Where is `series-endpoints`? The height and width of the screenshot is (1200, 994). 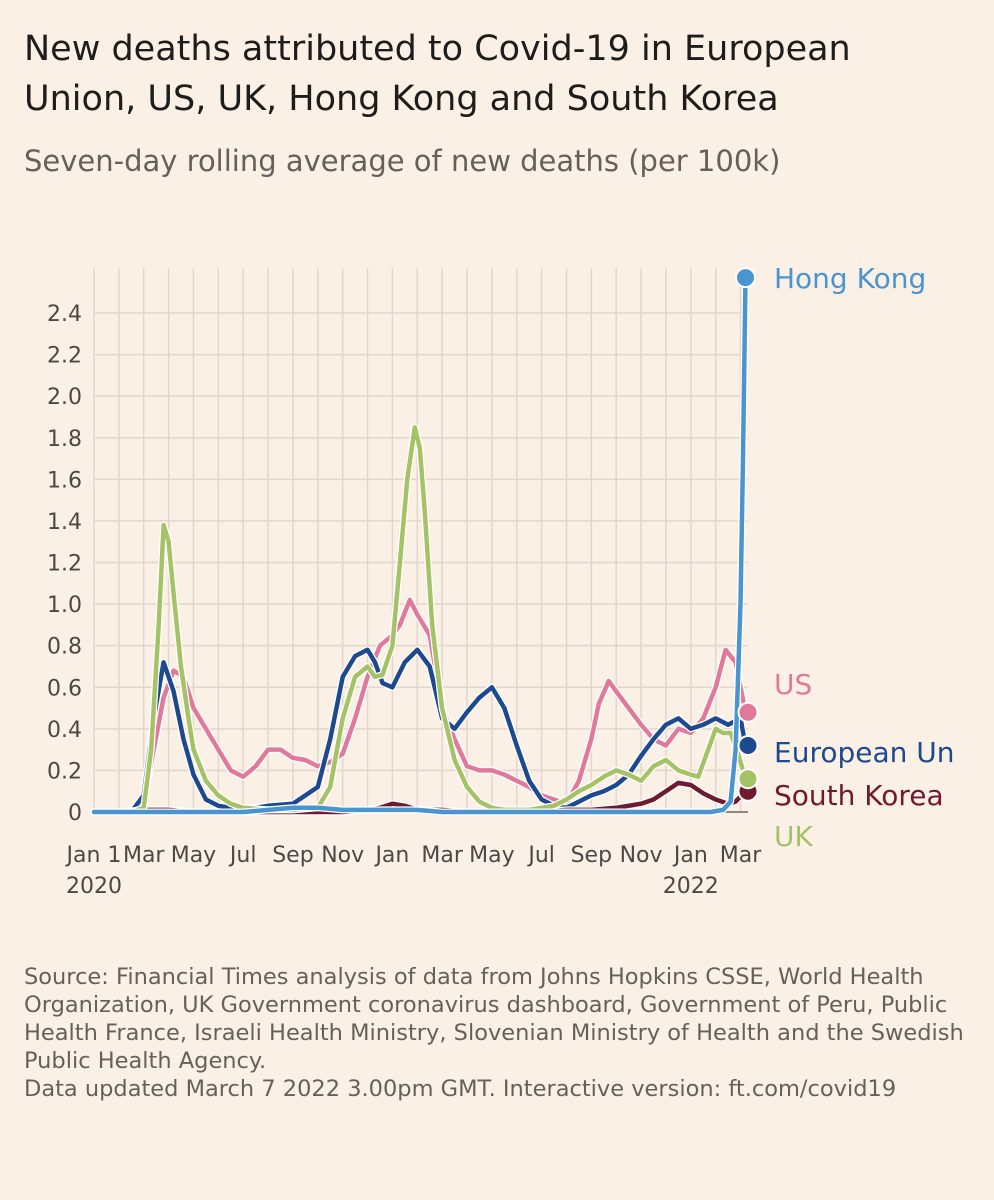 series-endpoints is located at coordinates (747, 534).